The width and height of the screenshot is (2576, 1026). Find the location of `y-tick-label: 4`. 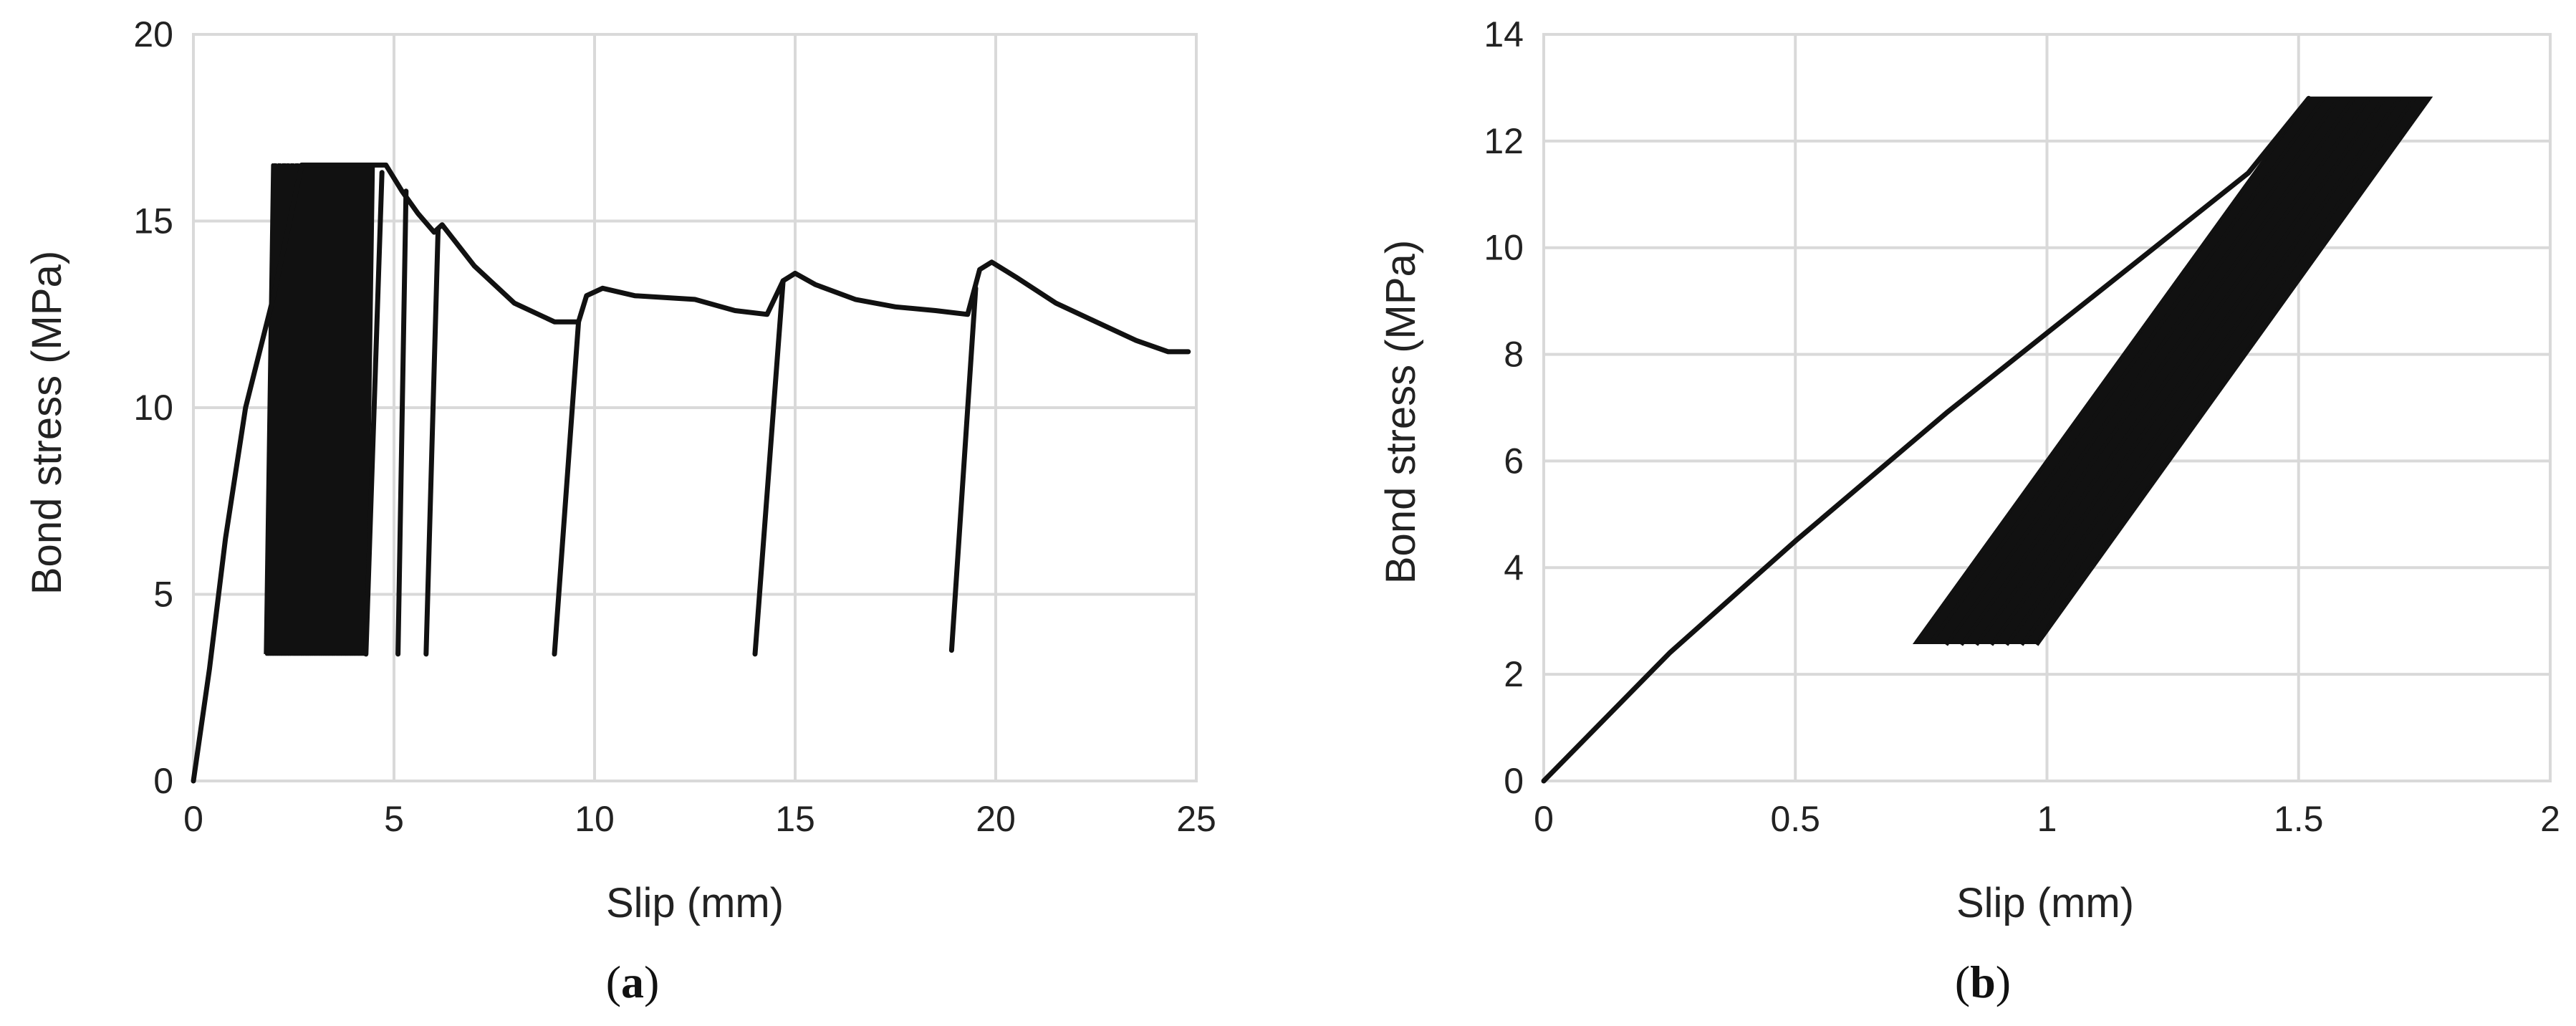

y-tick-label: 4 is located at coordinates (1514, 567).